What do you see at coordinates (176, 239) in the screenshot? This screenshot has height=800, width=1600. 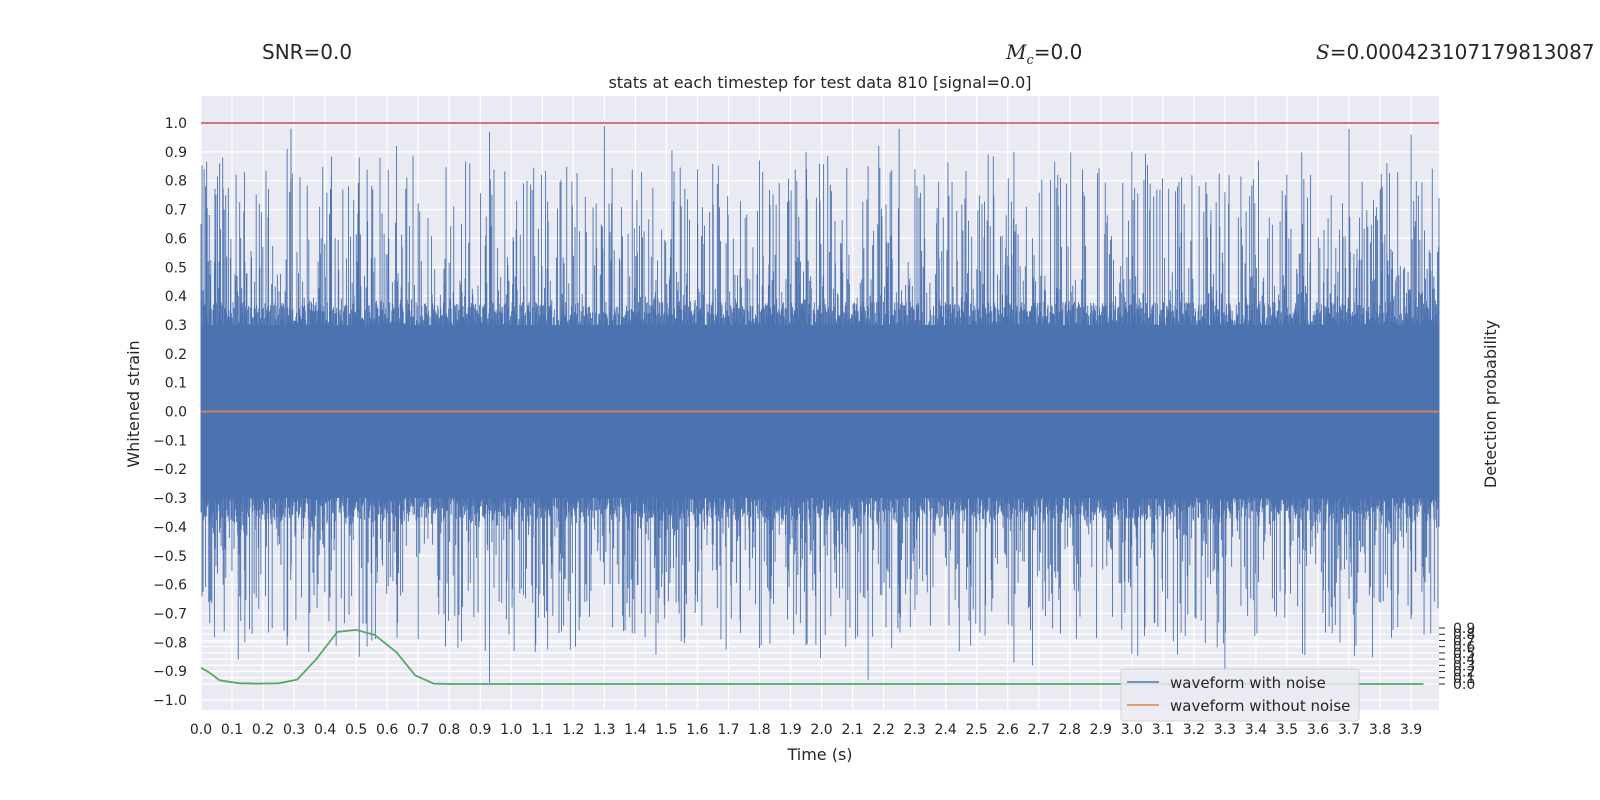 I see `y-tick-label: 0.6` at bounding box center [176, 239].